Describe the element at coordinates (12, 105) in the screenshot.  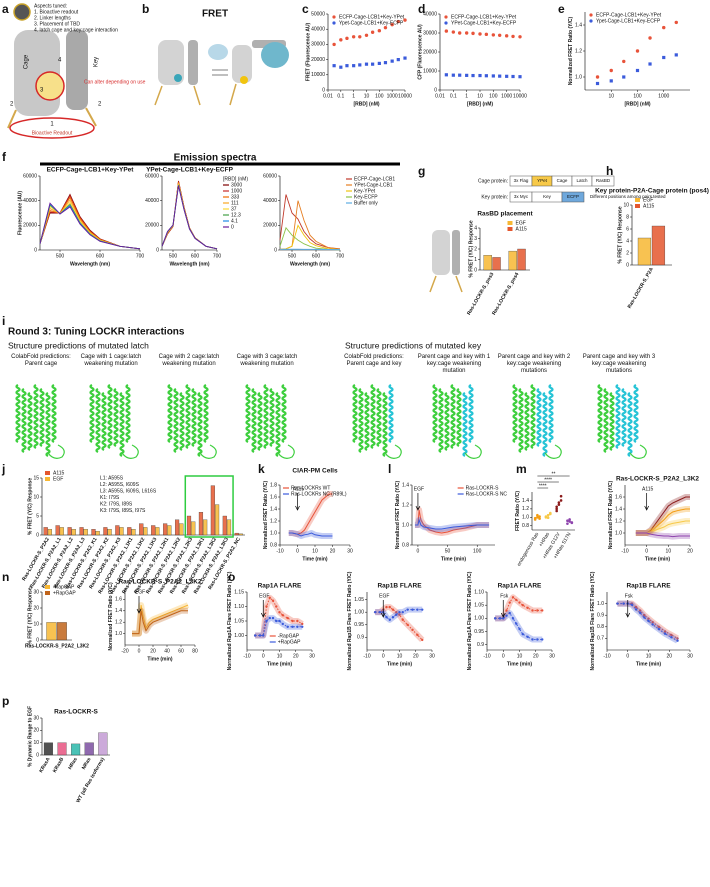
I see `aspect-number: 2` at that location.